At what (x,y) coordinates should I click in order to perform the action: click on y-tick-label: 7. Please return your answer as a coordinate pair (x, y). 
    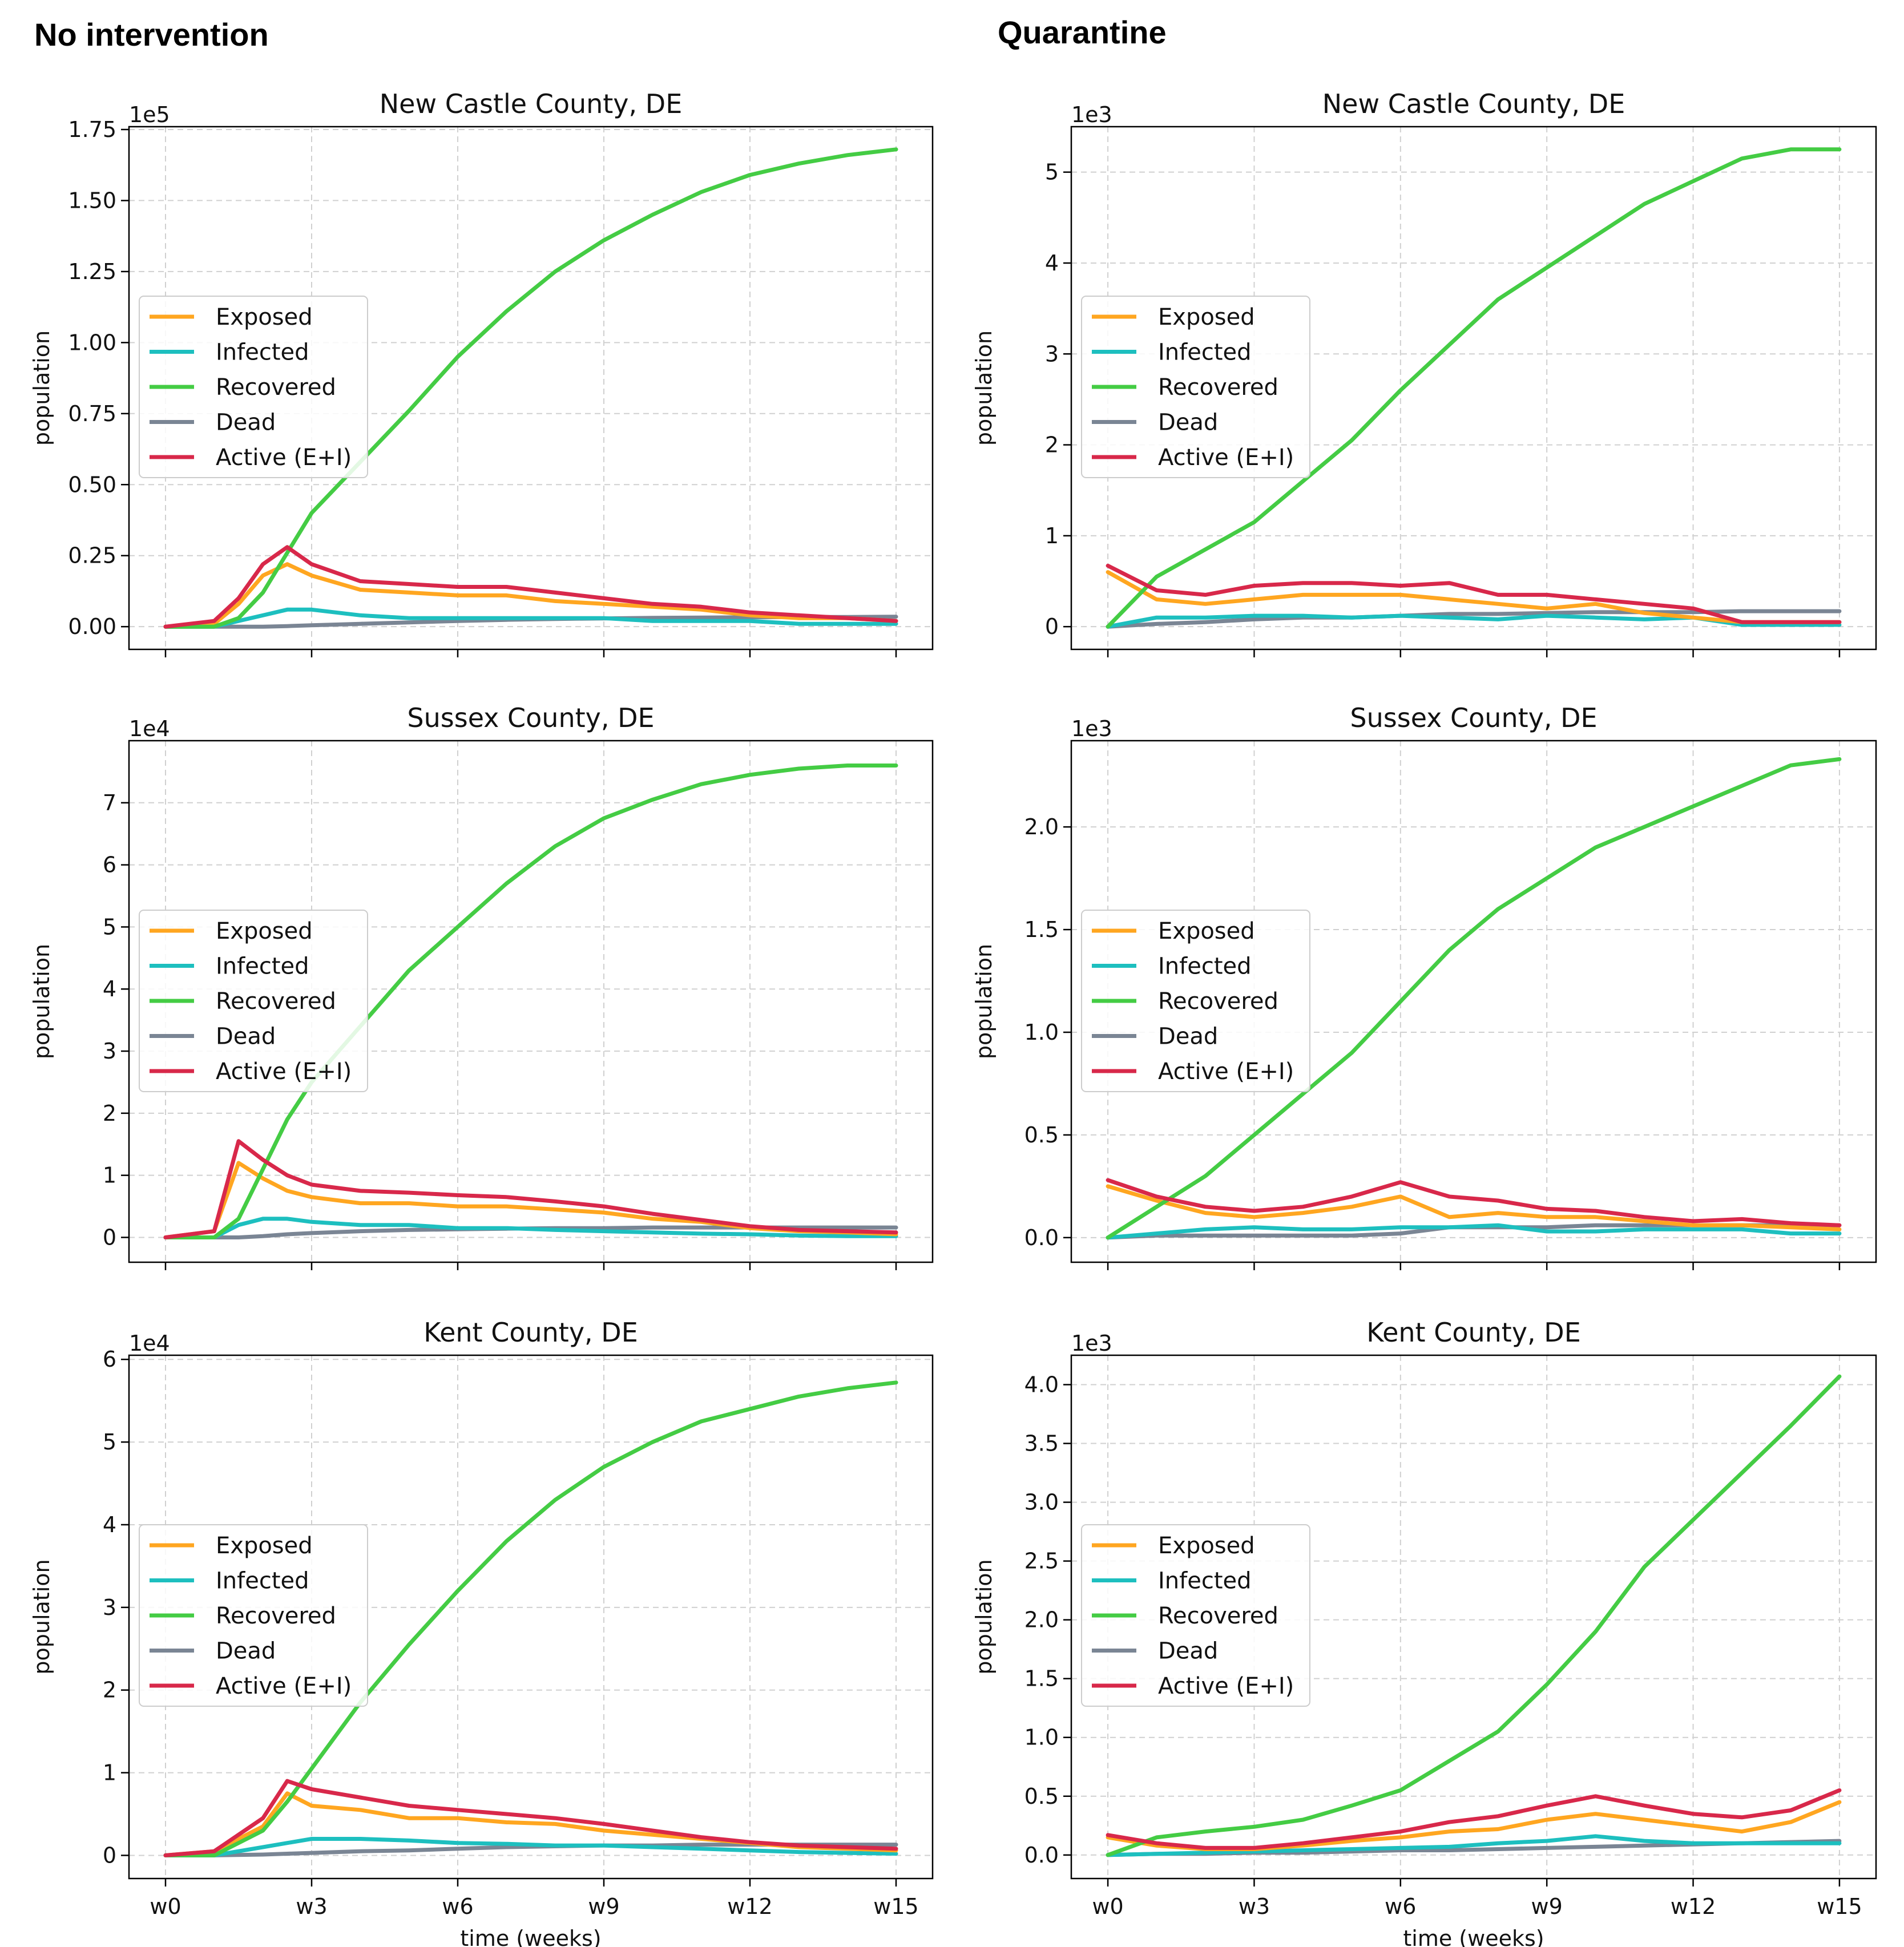
    Looking at the image, I should click on (109, 802).